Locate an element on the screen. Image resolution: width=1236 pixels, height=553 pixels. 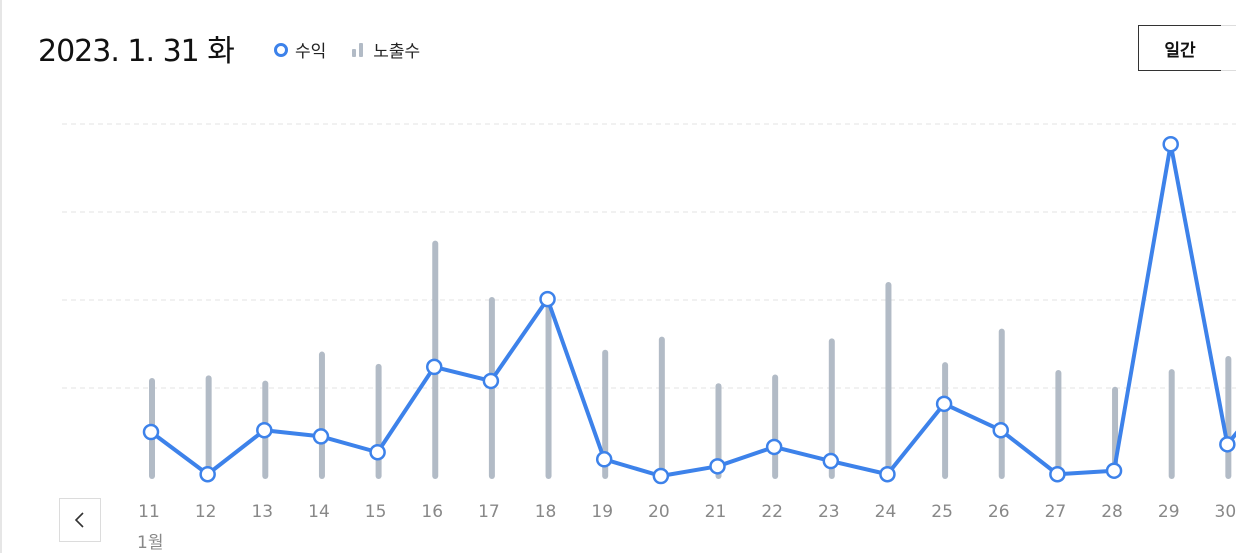
chevron-left-icon is located at coordinates (79, 520).